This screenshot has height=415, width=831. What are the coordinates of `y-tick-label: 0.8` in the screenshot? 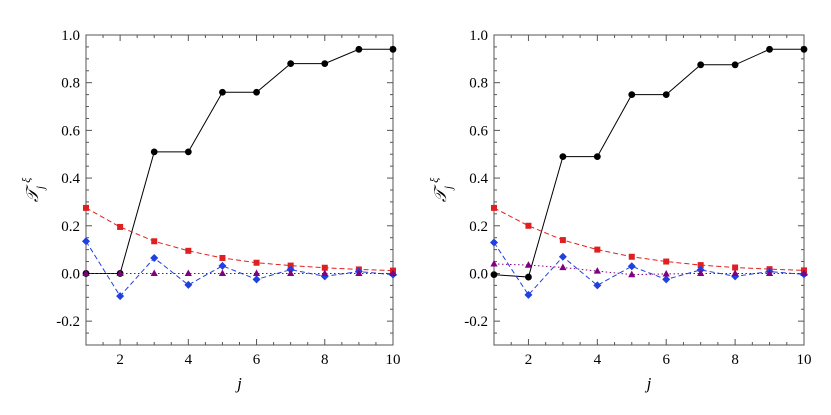 It's located at (478, 84).